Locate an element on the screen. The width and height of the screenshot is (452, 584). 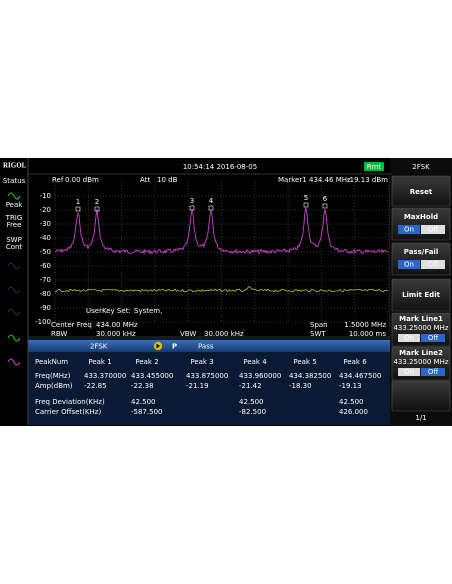
table-cell: -587.500 is located at coordinates (146, 412).